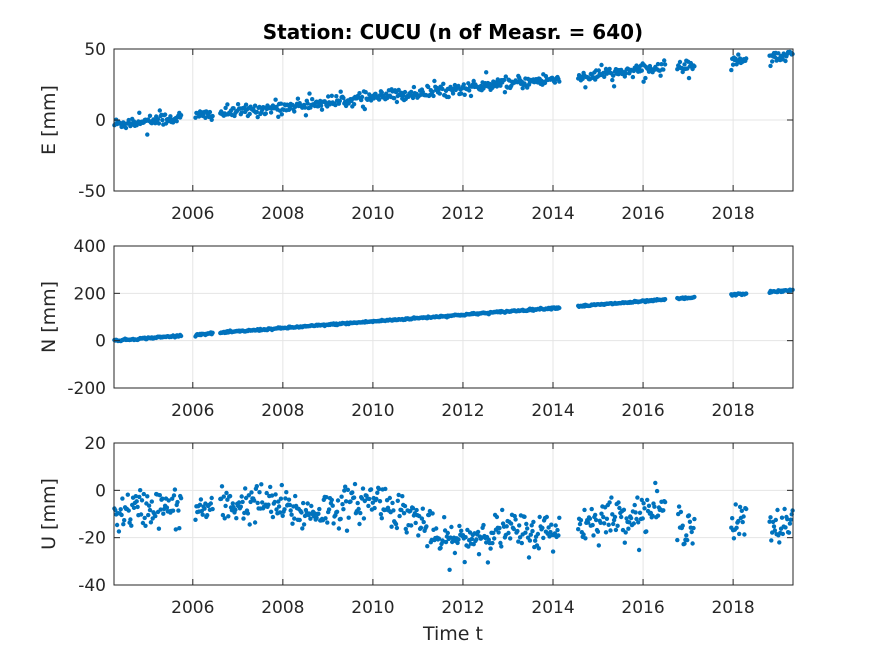 The height and width of the screenshot is (656, 875). Describe the element at coordinates (49, 514) in the screenshot. I see `y-axis-label: U [mm]` at that location.